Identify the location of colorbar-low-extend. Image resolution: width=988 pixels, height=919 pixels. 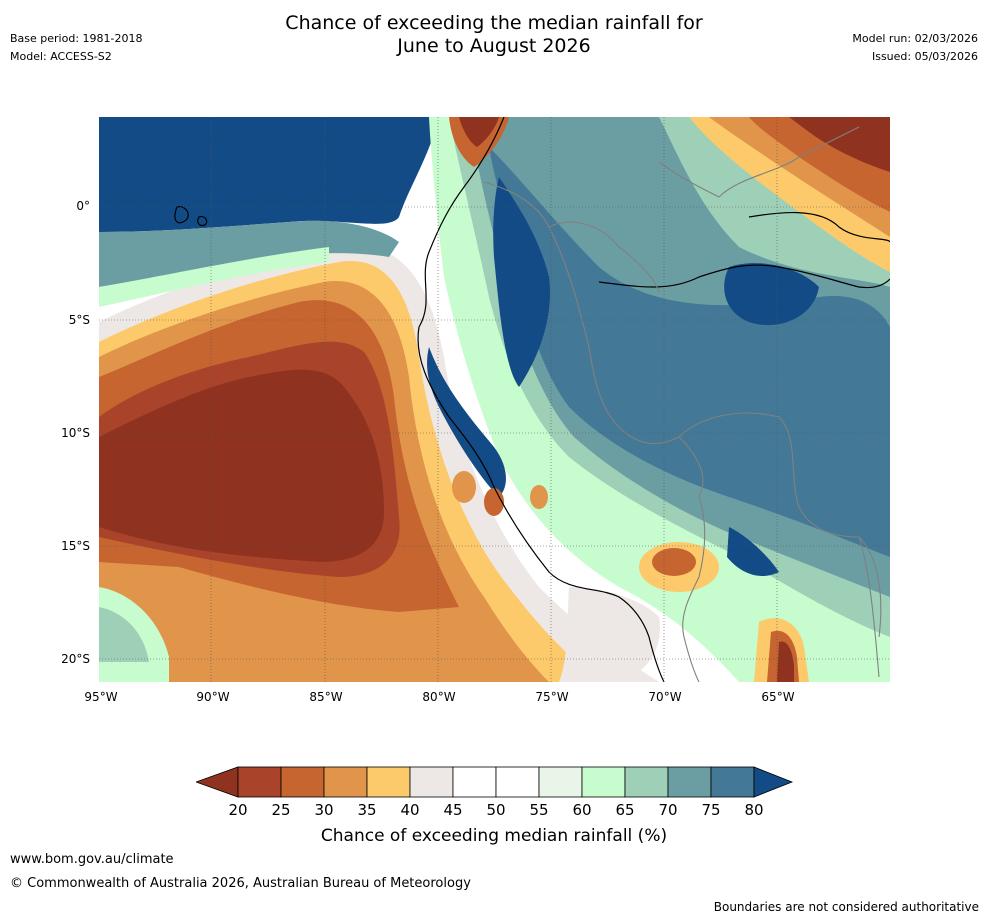
(217, 782).